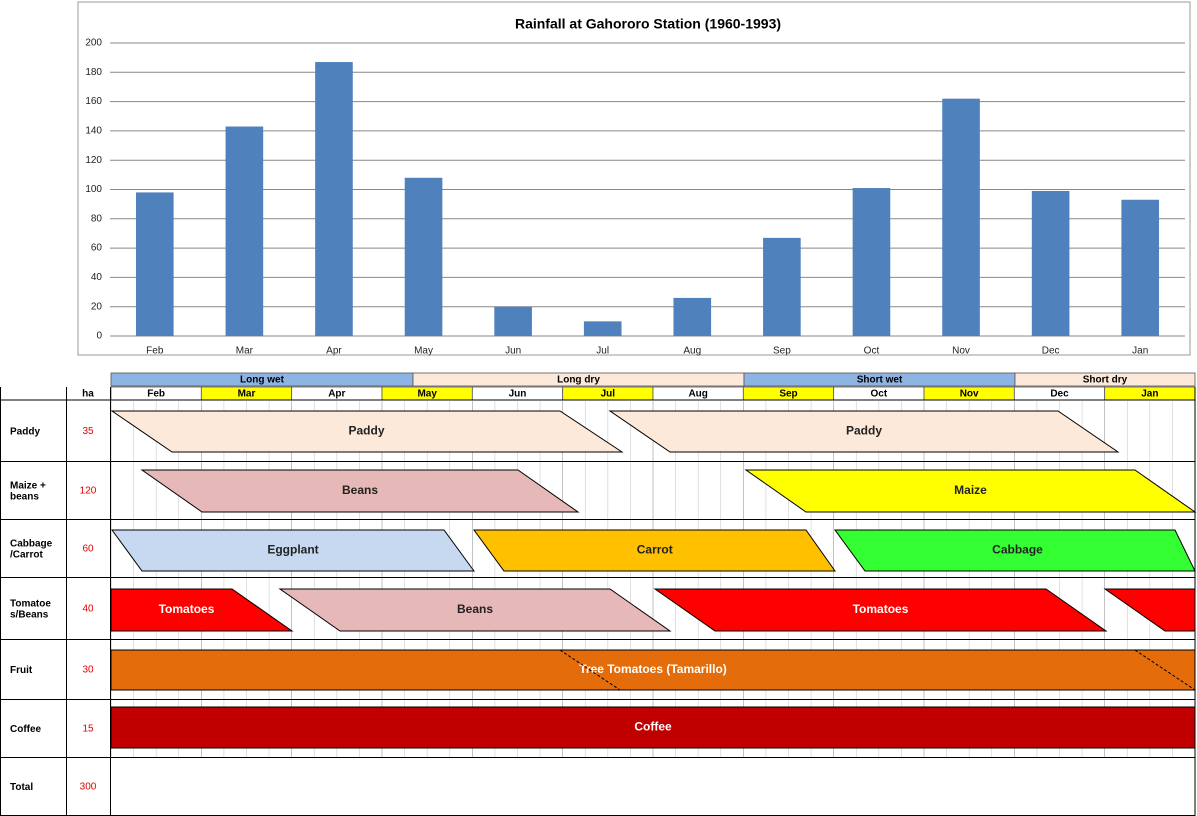  What do you see at coordinates (29, 614) in the screenshot?
I see `row-label-line: s/Beans` at bounding box center [29, 614].